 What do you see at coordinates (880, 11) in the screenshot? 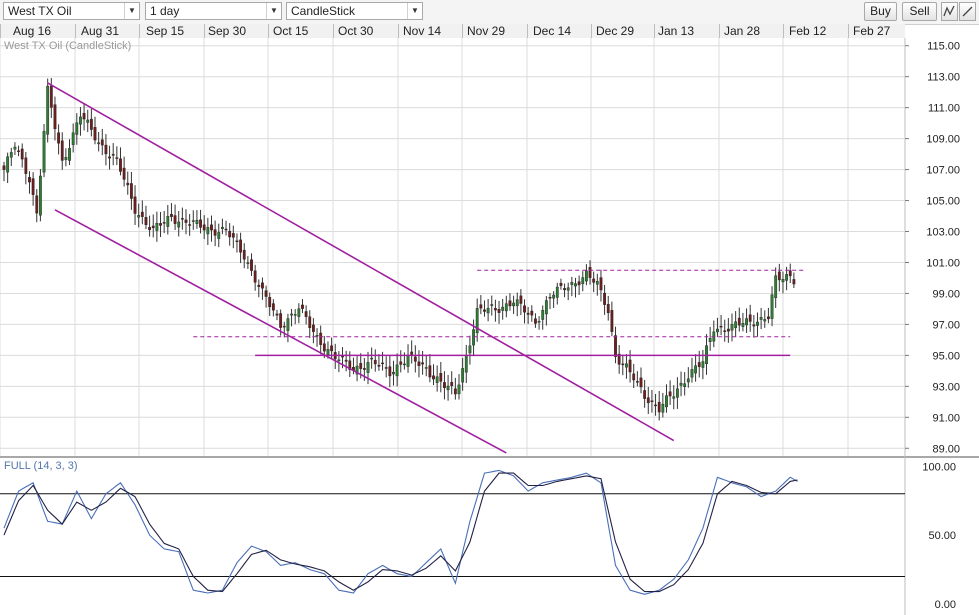
I see `buy-button: Buy` at bounding box center [880, 11].